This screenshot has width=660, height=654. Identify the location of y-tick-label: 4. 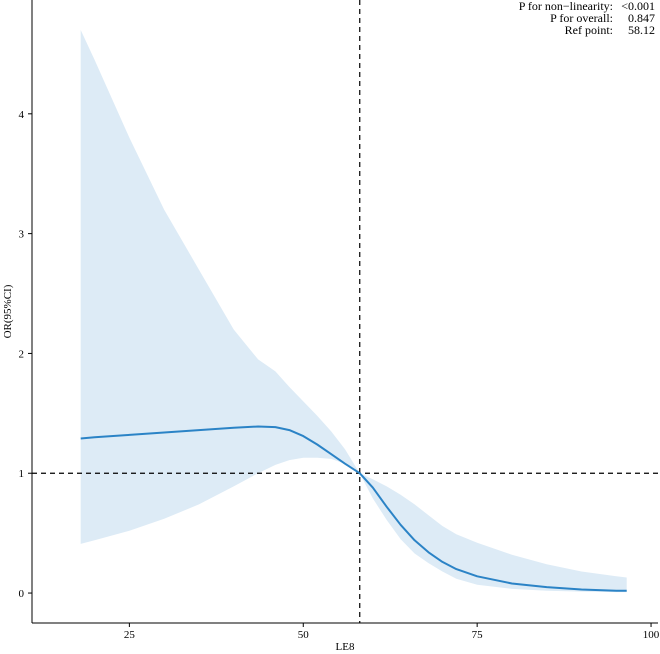
(22, 115).